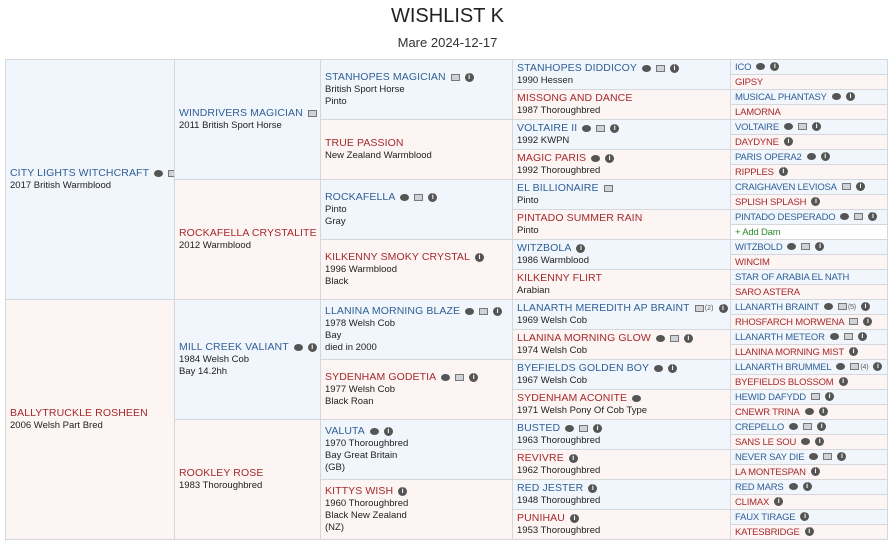 The height and width of the screenshot is (546, 895). Describe the element at coordinates (241, 113) in the screenshot. I see `horse-name-link: WINDRIVERS MAGICIAN` at that location.